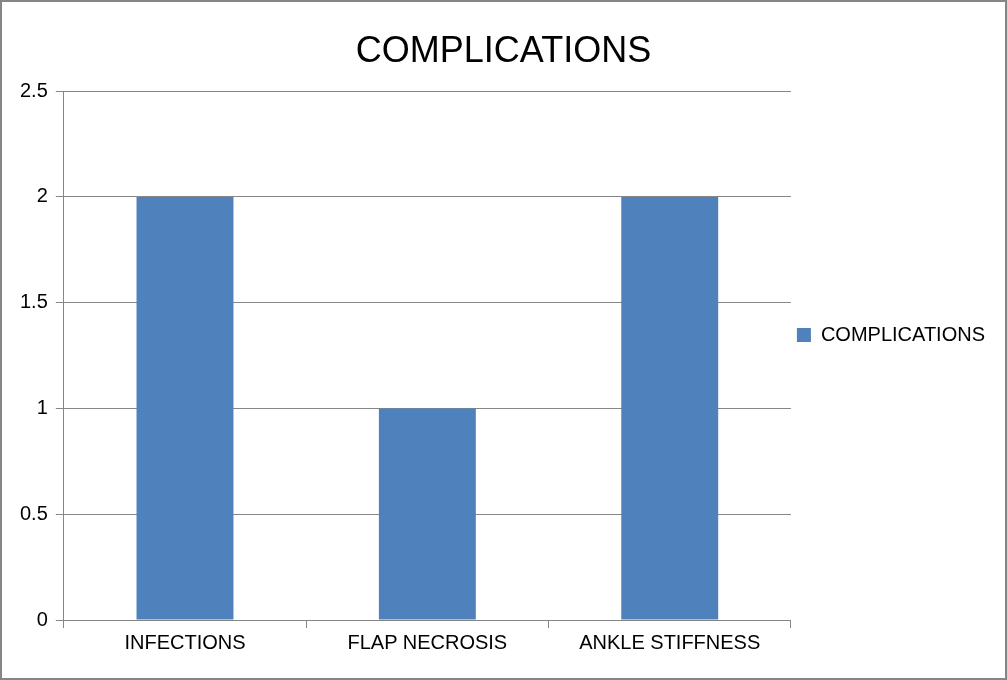 The image size is (1007, 680). What do you see at coordinates (185, 641) in the screenshot?
I see `x-tick-label: INFECTIONS` at bounding box center [185, 641].